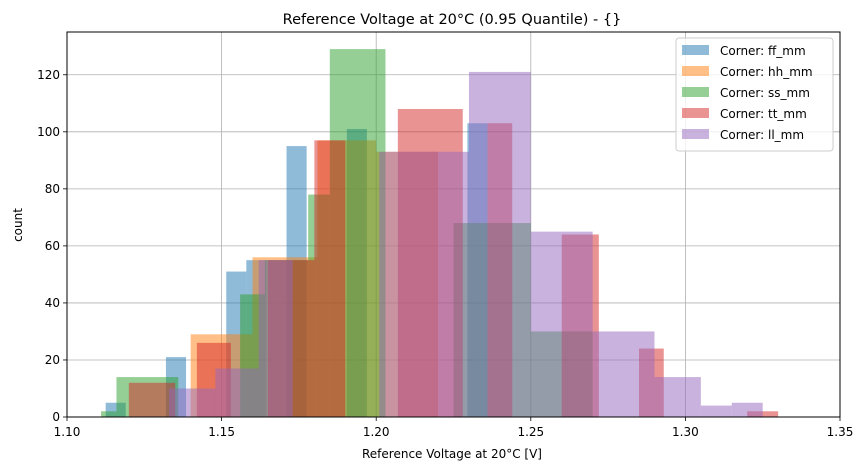  Describe the element at coordinates (452, 454) in the screenshot. I see `x-axis-label: Reference Voltage at 20°C [V]` at that location.